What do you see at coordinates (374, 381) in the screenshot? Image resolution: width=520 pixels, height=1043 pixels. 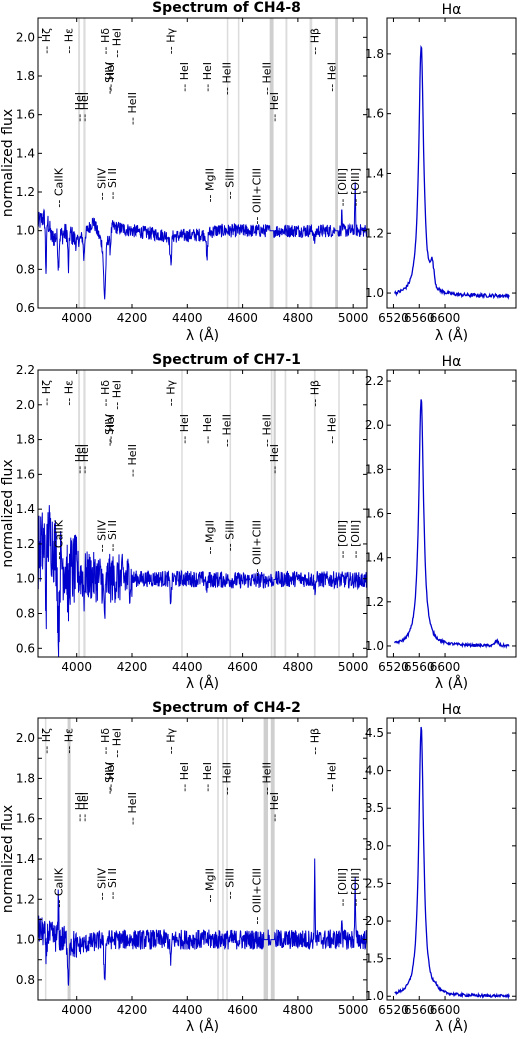 I see `y-tick-label: 2.2` at bounding box center [374, 381].